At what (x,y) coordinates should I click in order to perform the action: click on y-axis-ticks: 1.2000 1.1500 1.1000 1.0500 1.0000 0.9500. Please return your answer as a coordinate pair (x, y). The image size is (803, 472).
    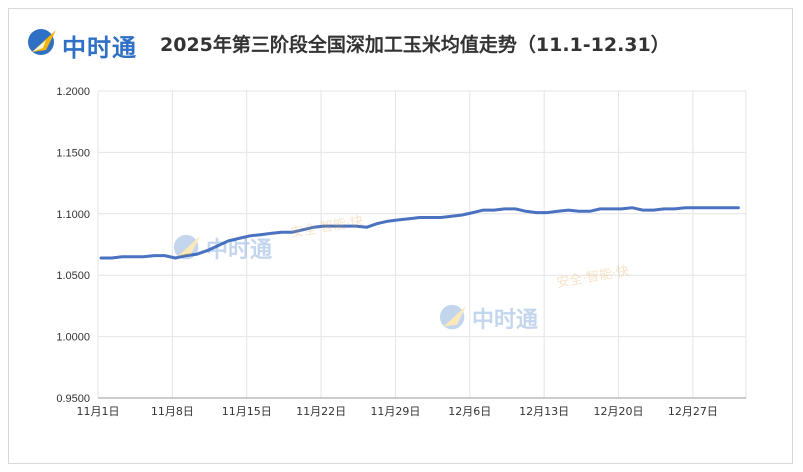
    Looking at the image, I should click on (73, 245).